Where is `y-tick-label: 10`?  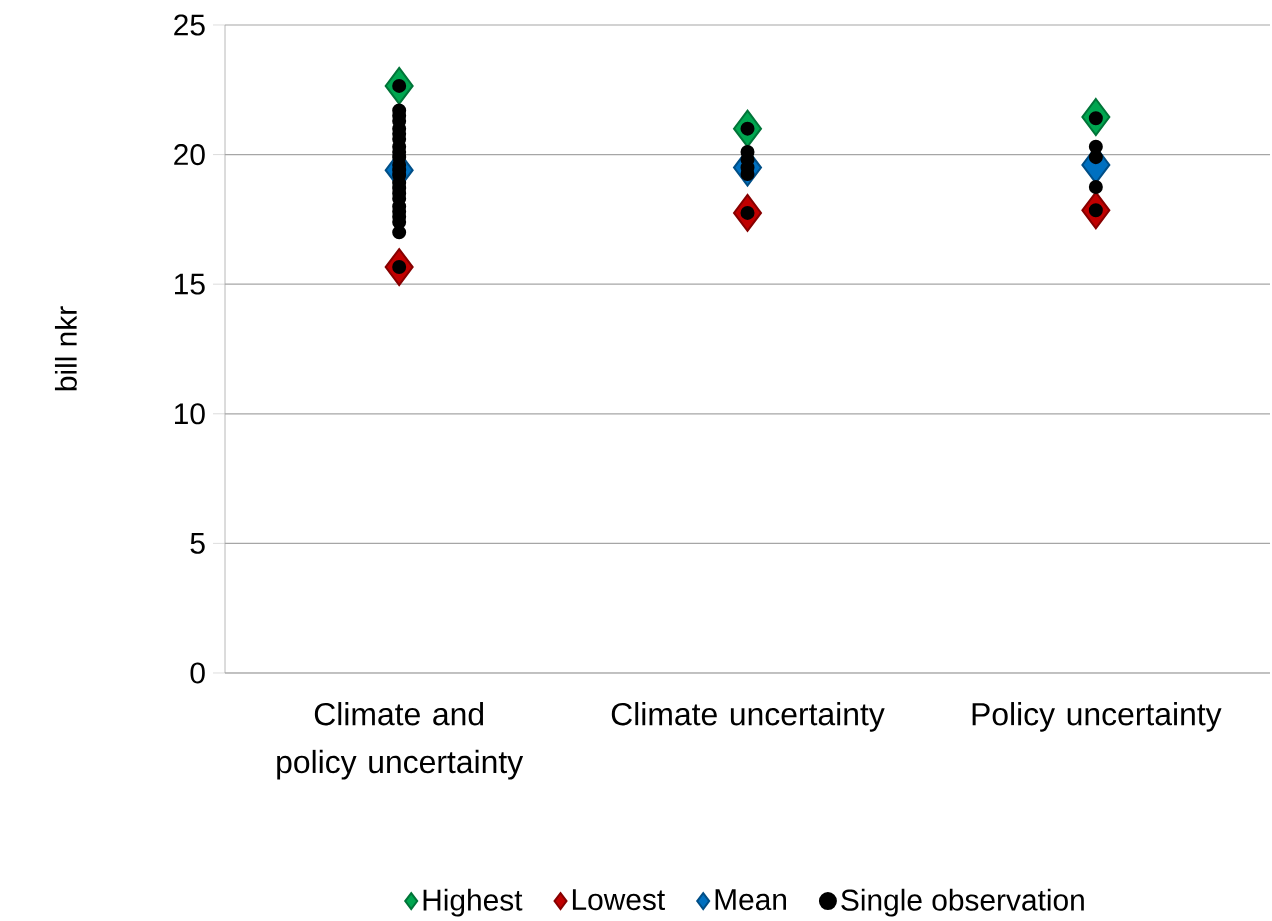 y-tick-label: 10 is located at coordinates (190, 414).